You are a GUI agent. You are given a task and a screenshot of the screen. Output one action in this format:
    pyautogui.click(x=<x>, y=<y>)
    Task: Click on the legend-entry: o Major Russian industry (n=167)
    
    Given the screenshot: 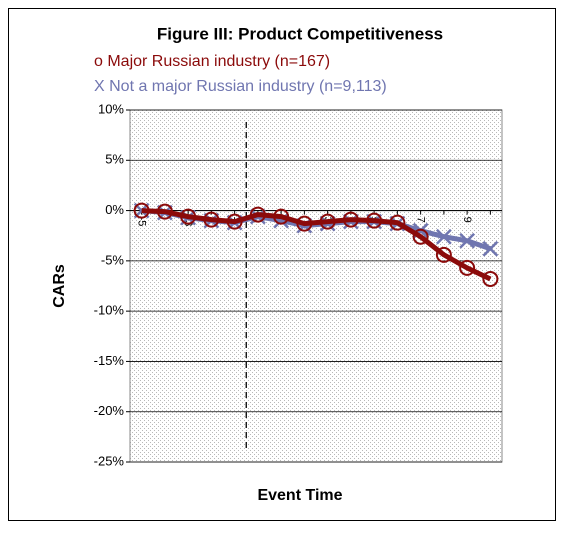 What is the action you would take?
    pyautogui.click(x=212, y=61)
    